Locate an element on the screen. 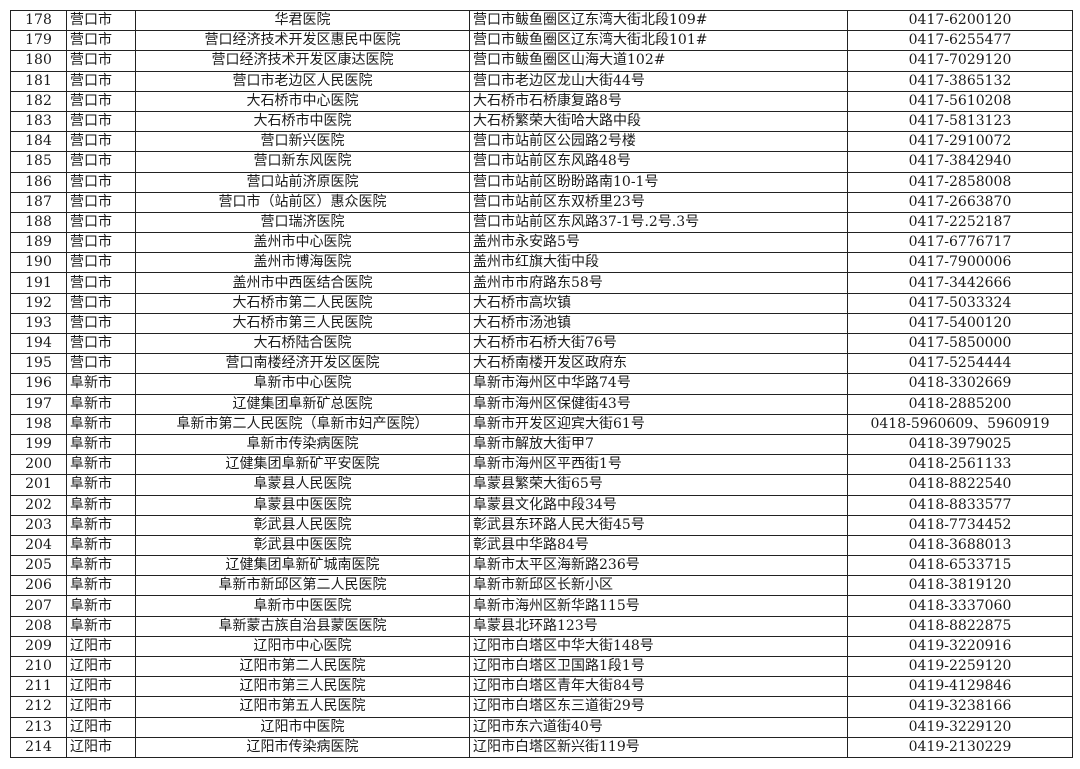 This screenshot has height=769, width=1080. address-cell: 阜新市海州区中华路74号 is located at coordinates (658, 384).